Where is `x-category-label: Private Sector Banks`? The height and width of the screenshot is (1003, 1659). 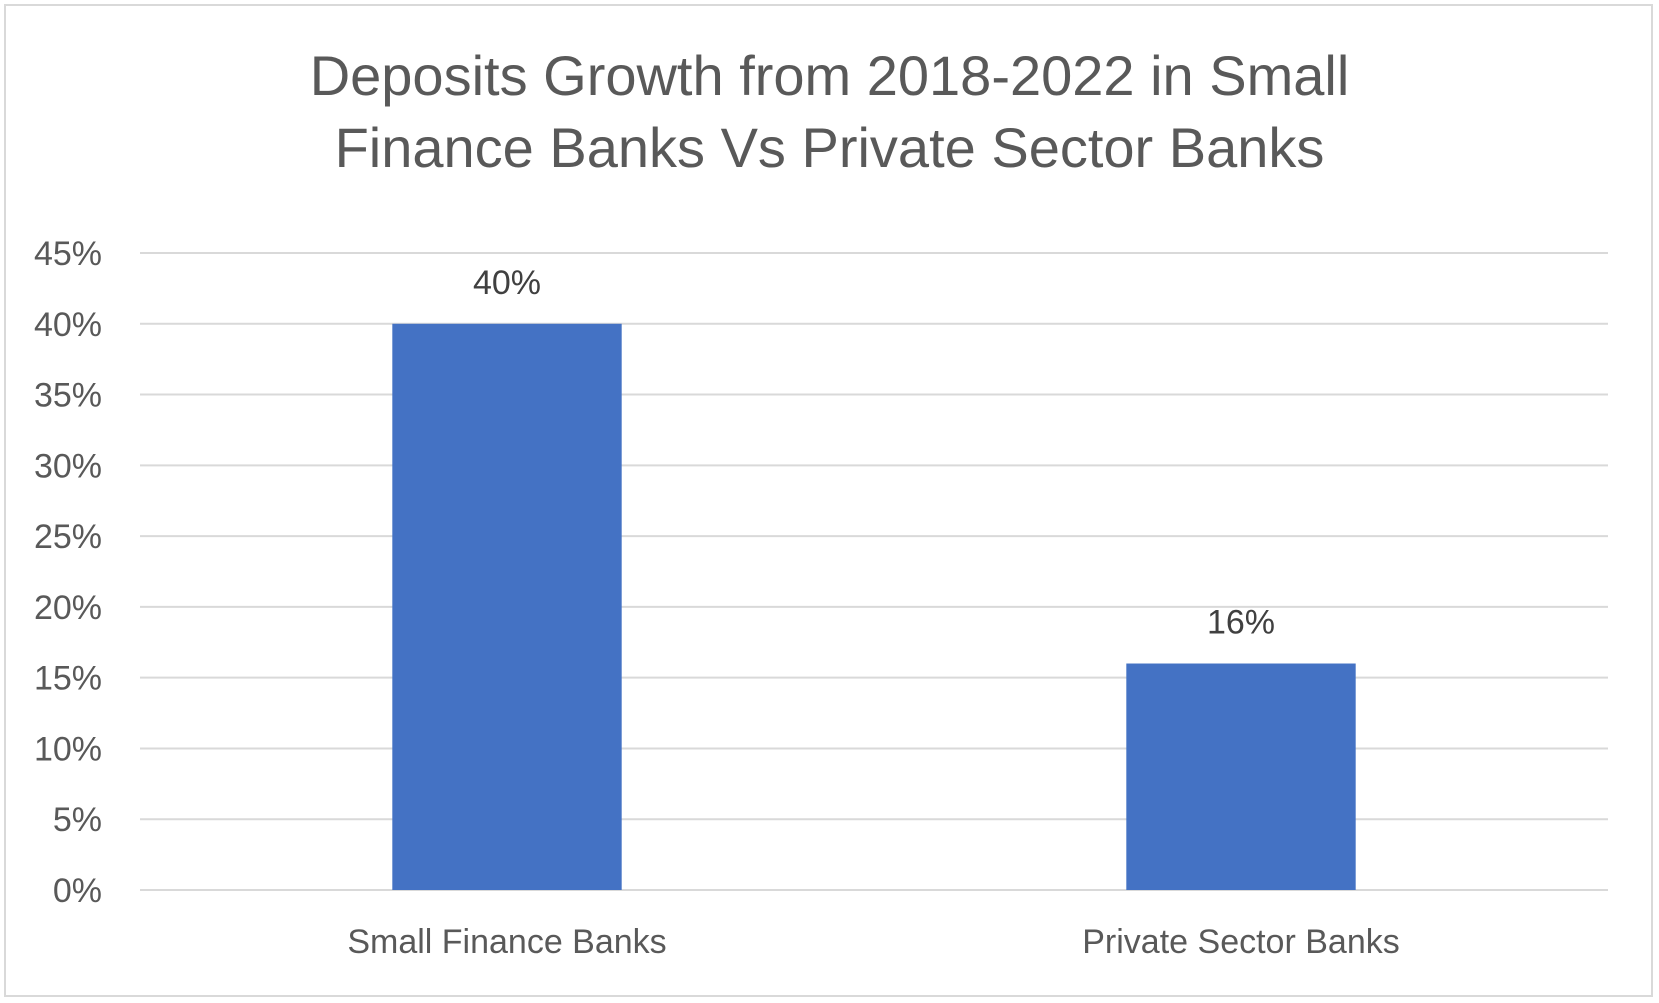 x-category-label: Private Sector Banks is located at coordinates (1240, 942).